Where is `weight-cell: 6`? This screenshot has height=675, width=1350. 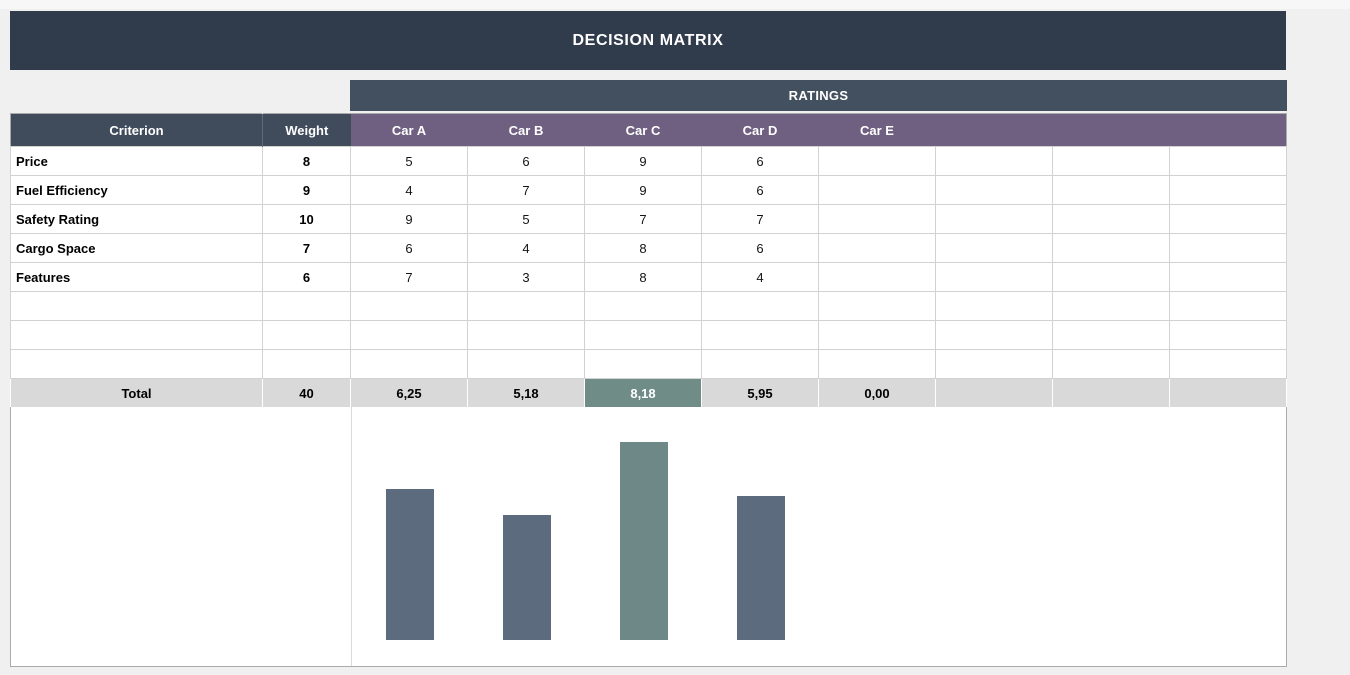 weight-cell: 6 is located at coordinates (306, 277).